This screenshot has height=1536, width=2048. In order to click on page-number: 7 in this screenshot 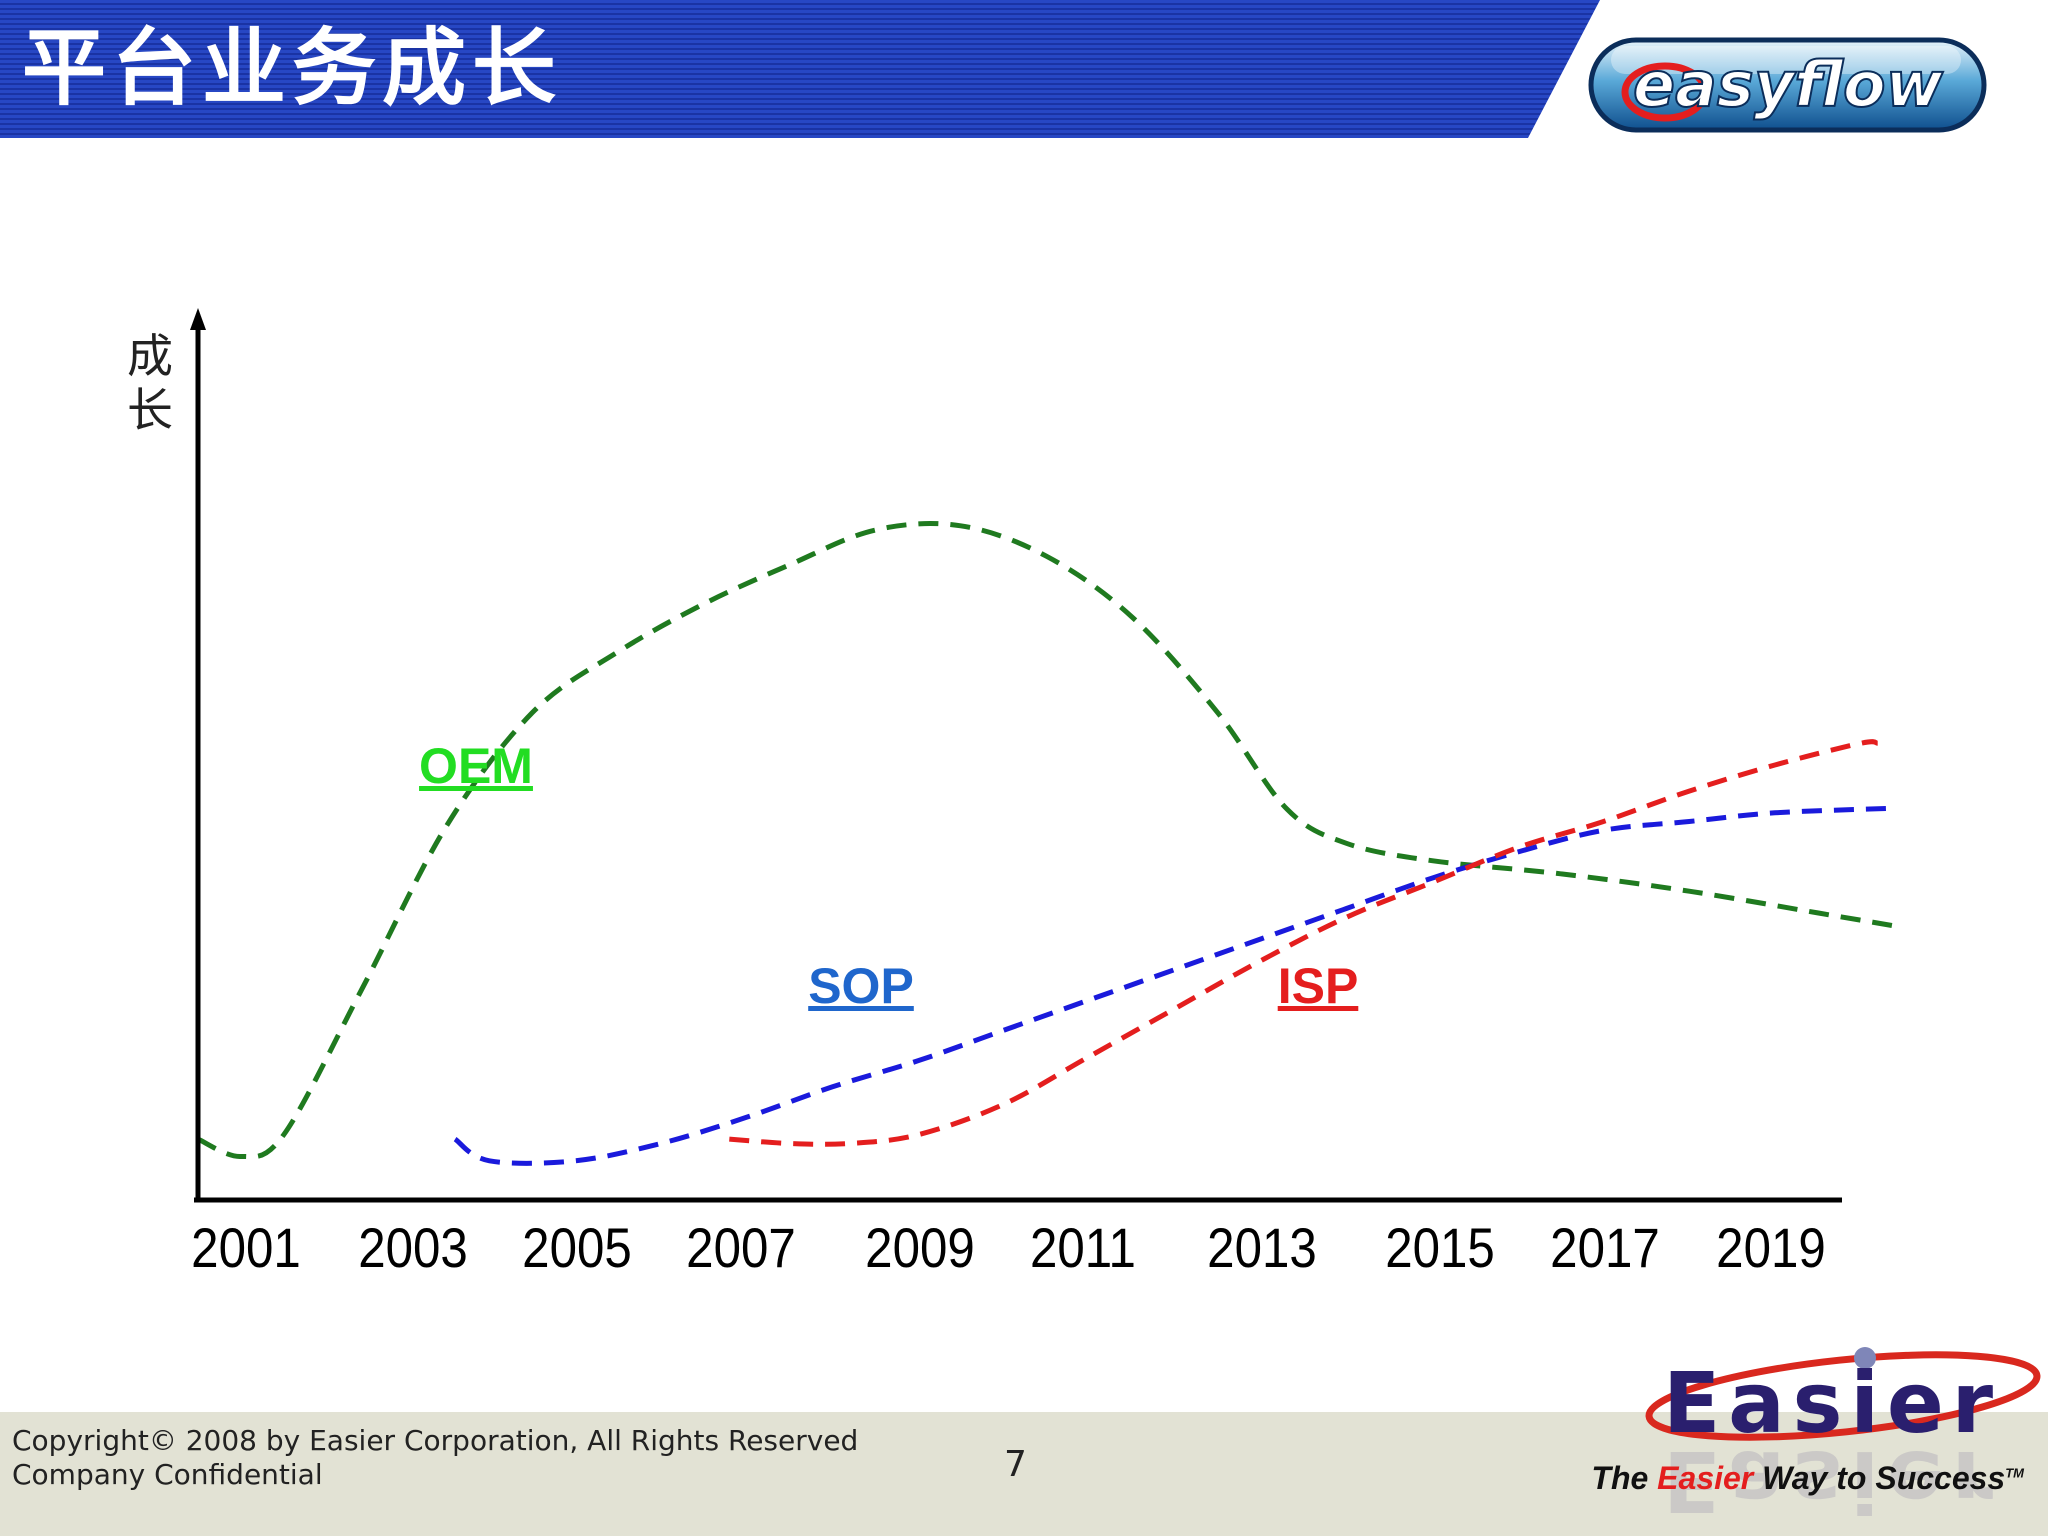, I will do `click(1015, 1464)`.